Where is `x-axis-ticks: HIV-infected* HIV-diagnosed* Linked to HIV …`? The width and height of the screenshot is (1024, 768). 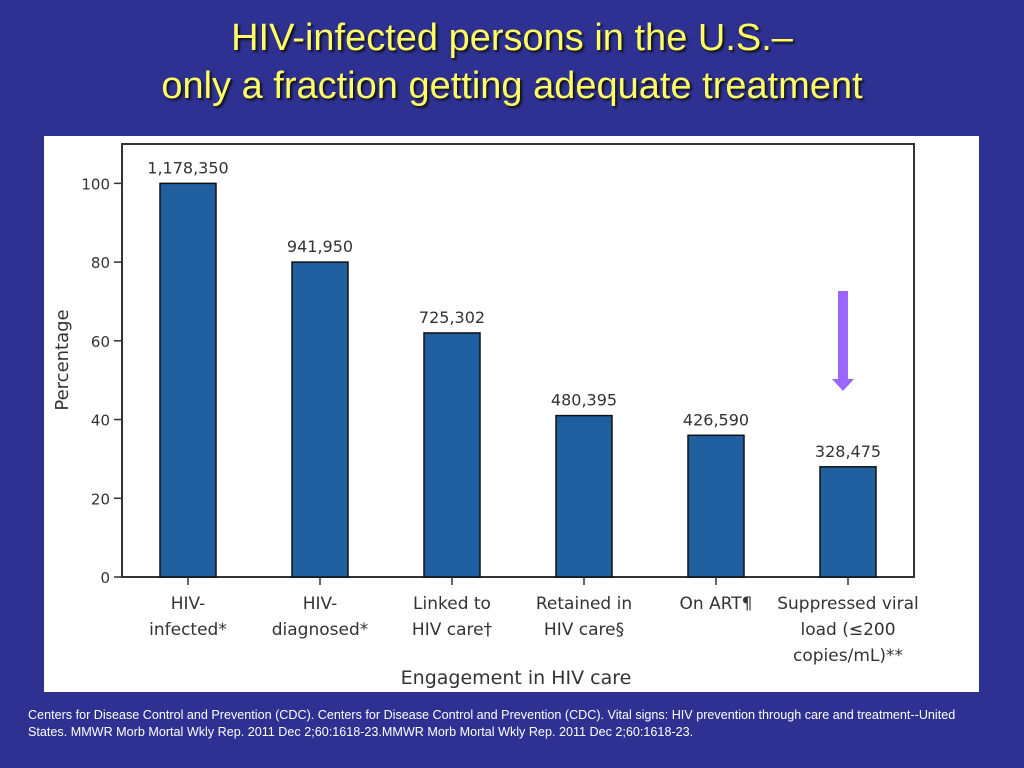
x-axis-ticks: HIV-infected* HIV-diagnosed* Linked to HIV … is located at coordinates (534, 621).